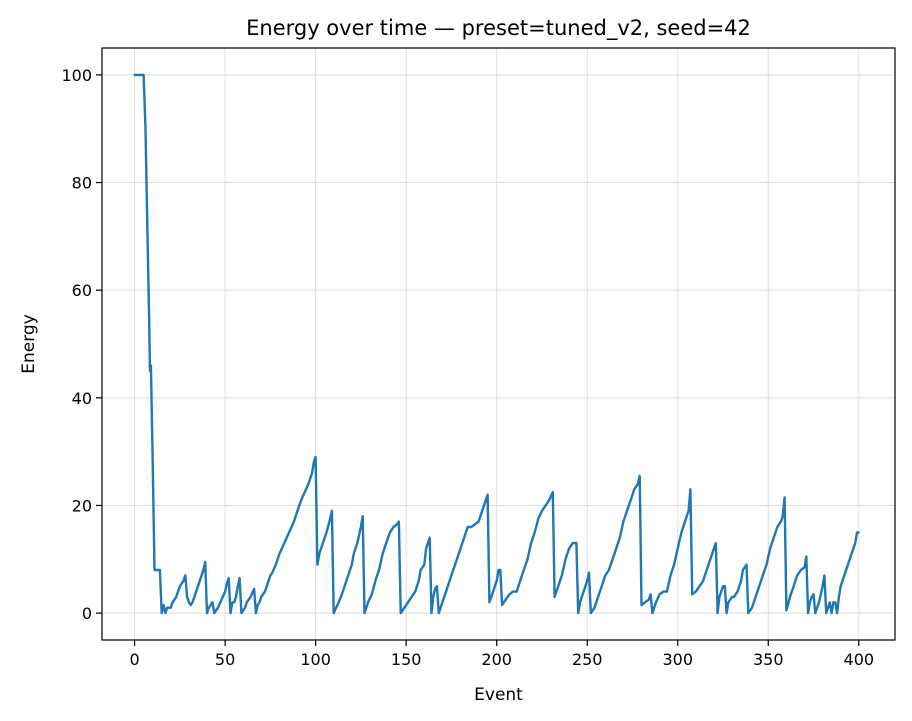  I want to click on x-tick-label: 200, so click(496, 659).